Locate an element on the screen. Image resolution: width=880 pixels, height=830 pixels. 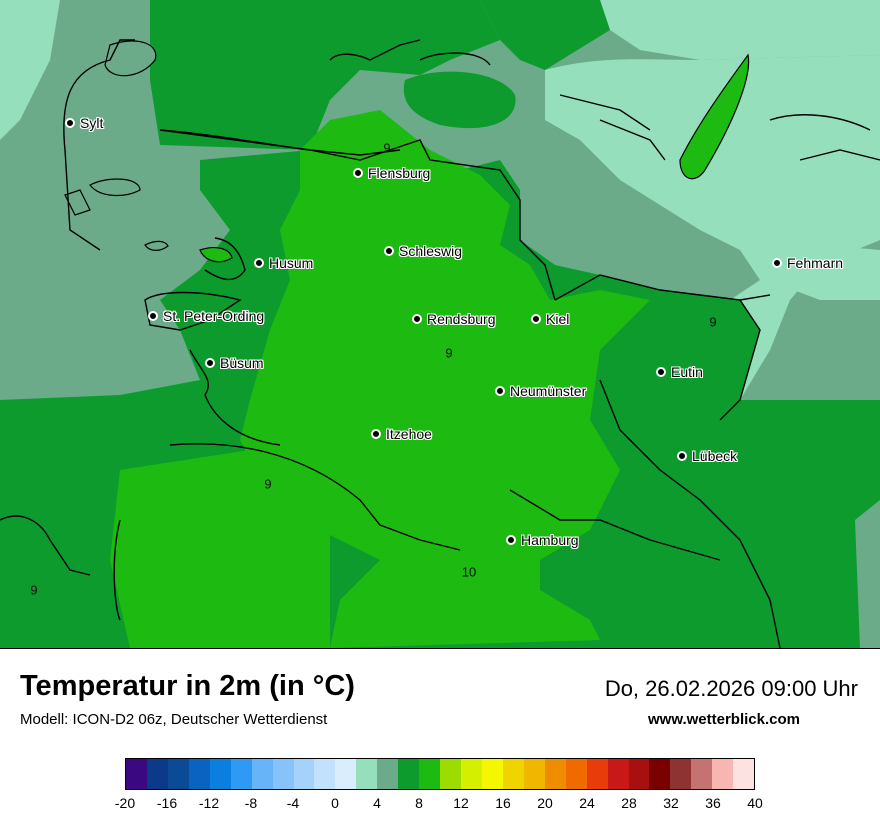
city-marker: Lübeck is located at coordinates (707, 456).